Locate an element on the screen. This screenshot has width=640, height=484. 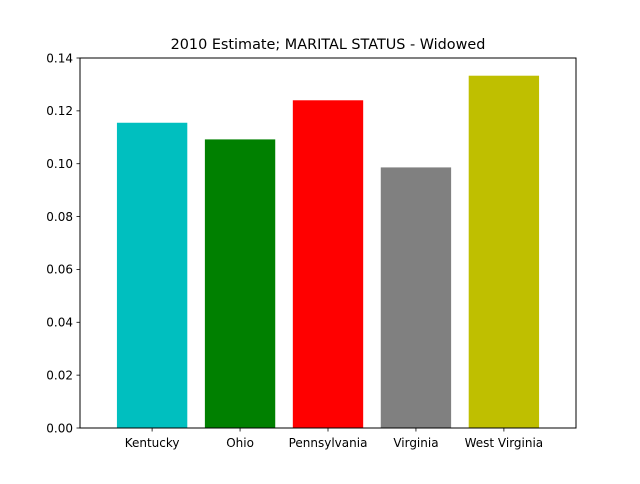
bar-kentucky is located at coordinates (152, 275).